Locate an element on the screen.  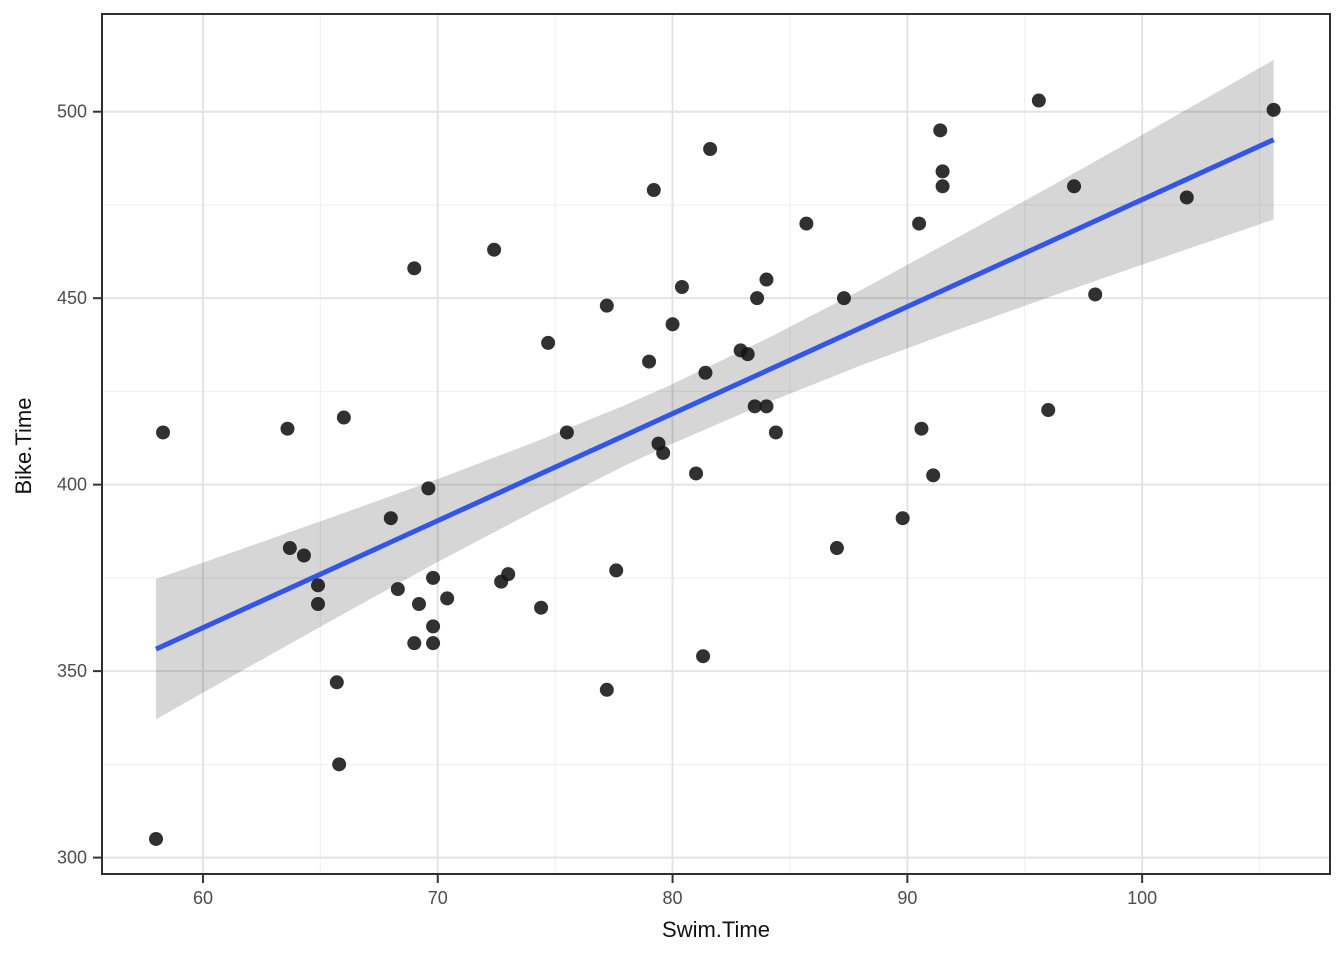
x-tick-label: 80 is located at coordinates (673, 898).